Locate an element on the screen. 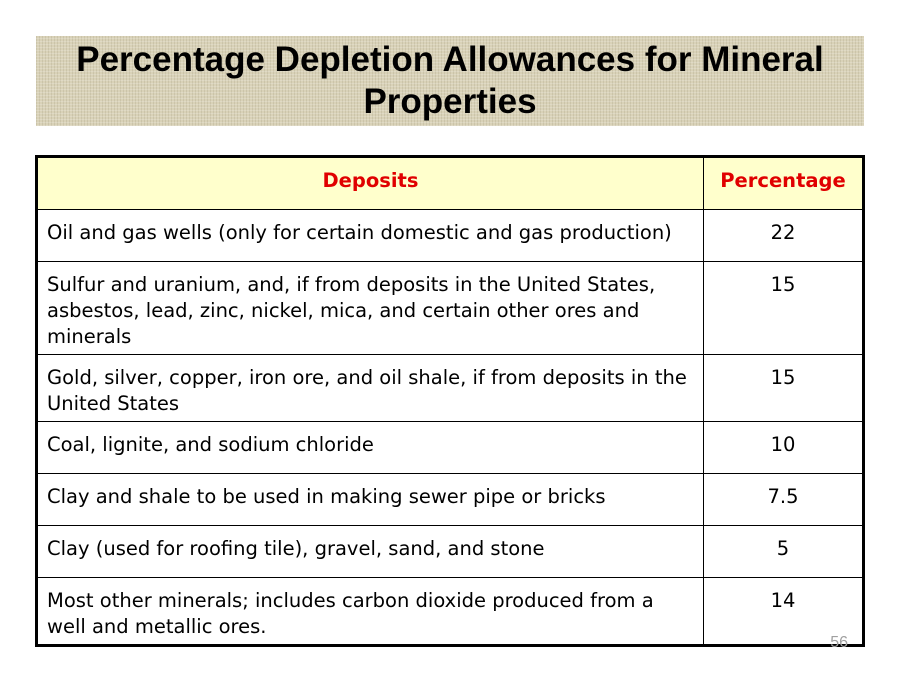 The height and width of the screenshot is (674, 900). percentage-cell: 14 is located at coordinates (783, 611).